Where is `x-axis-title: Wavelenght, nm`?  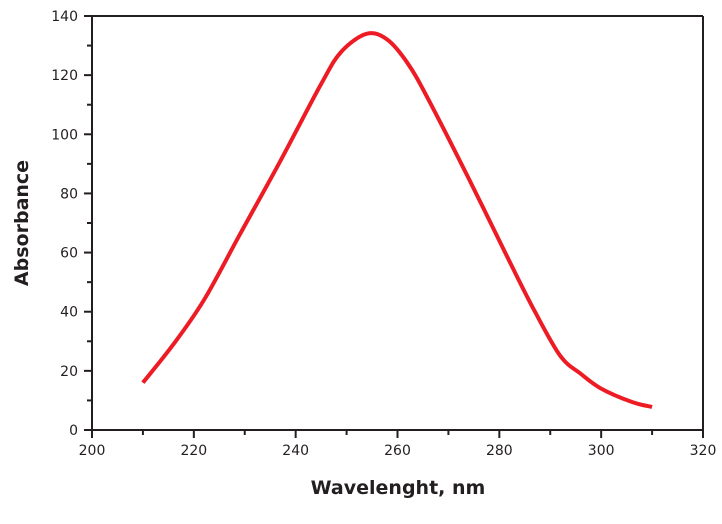
x-axis-title: Wavelenght, nm is located at coordinates (398, 488).